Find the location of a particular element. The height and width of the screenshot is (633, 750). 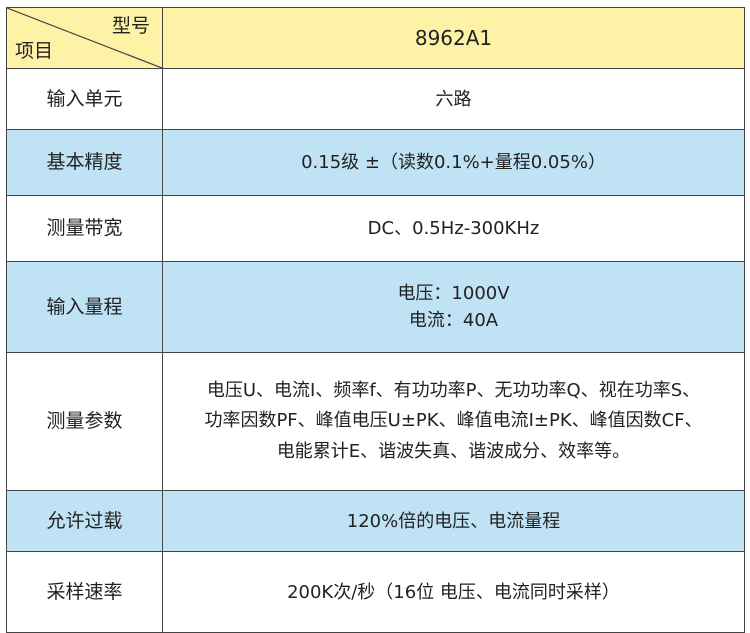

value-line: 功率因数PF、峰值电压U±PK、峰值电流I±PK、峰值因数CF、 is located at coordinates (453, 421).